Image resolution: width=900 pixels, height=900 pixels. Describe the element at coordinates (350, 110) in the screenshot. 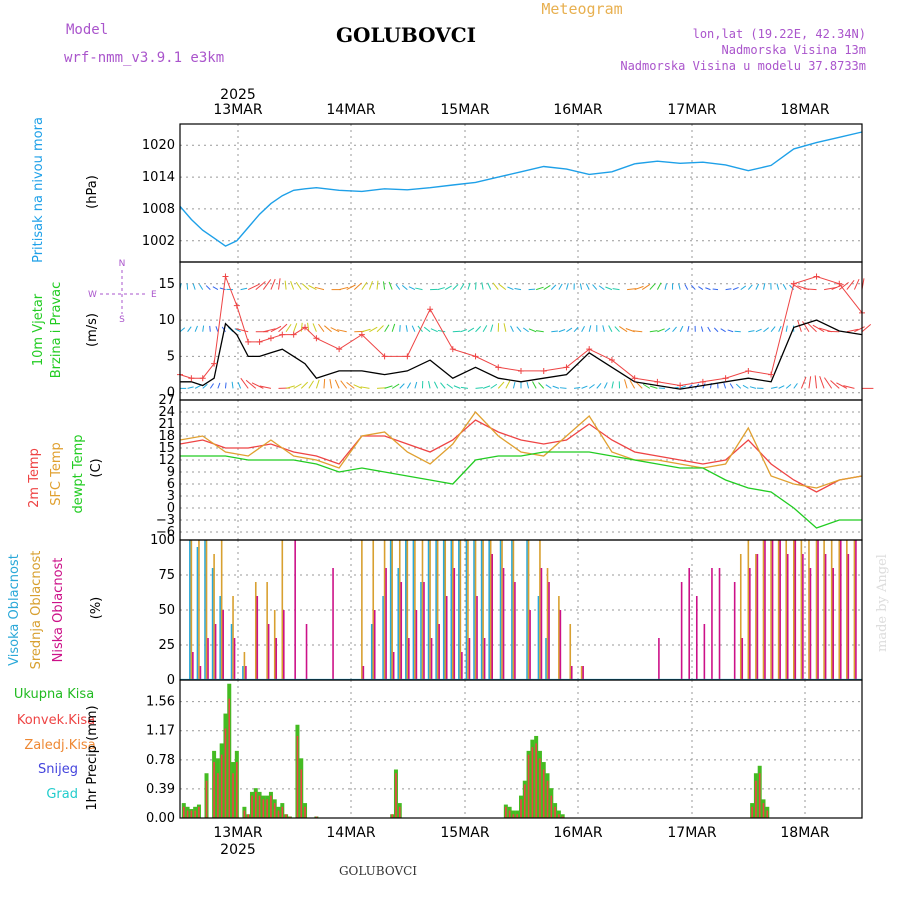

I see `day-label-top-1: 14MAR` at that location.